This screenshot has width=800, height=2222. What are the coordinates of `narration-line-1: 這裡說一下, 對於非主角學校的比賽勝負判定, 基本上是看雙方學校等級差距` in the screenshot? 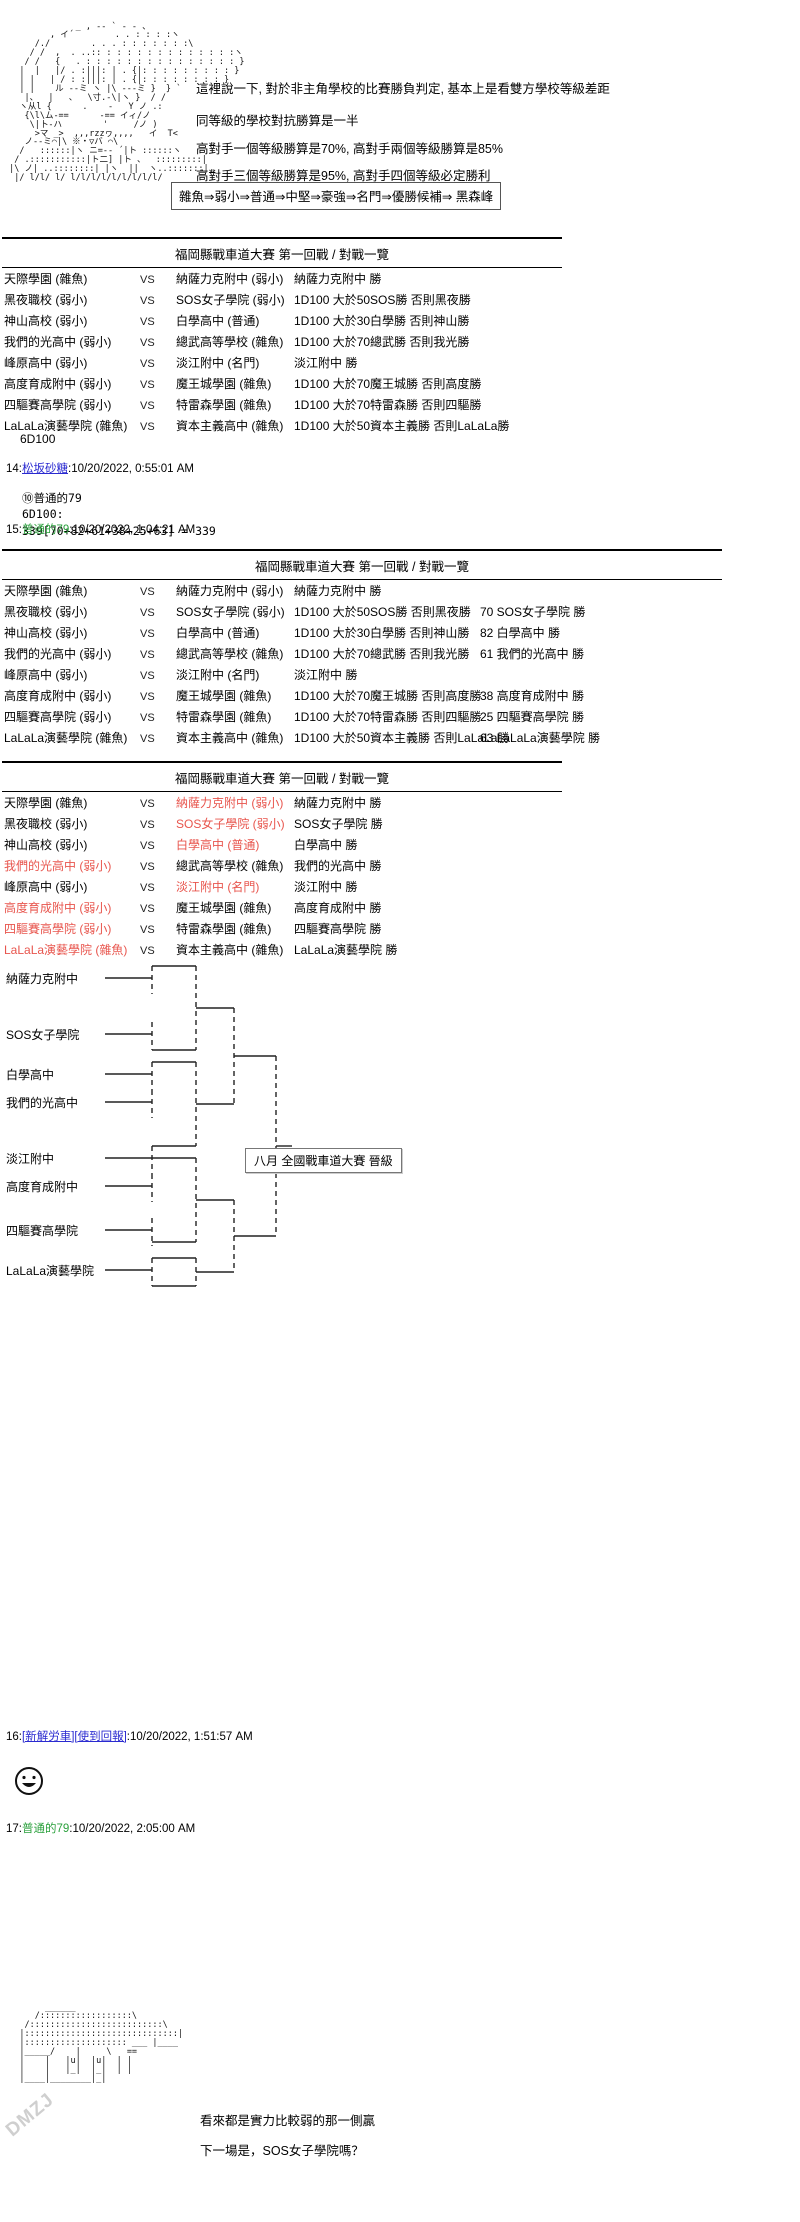 It's located at (403, 89).